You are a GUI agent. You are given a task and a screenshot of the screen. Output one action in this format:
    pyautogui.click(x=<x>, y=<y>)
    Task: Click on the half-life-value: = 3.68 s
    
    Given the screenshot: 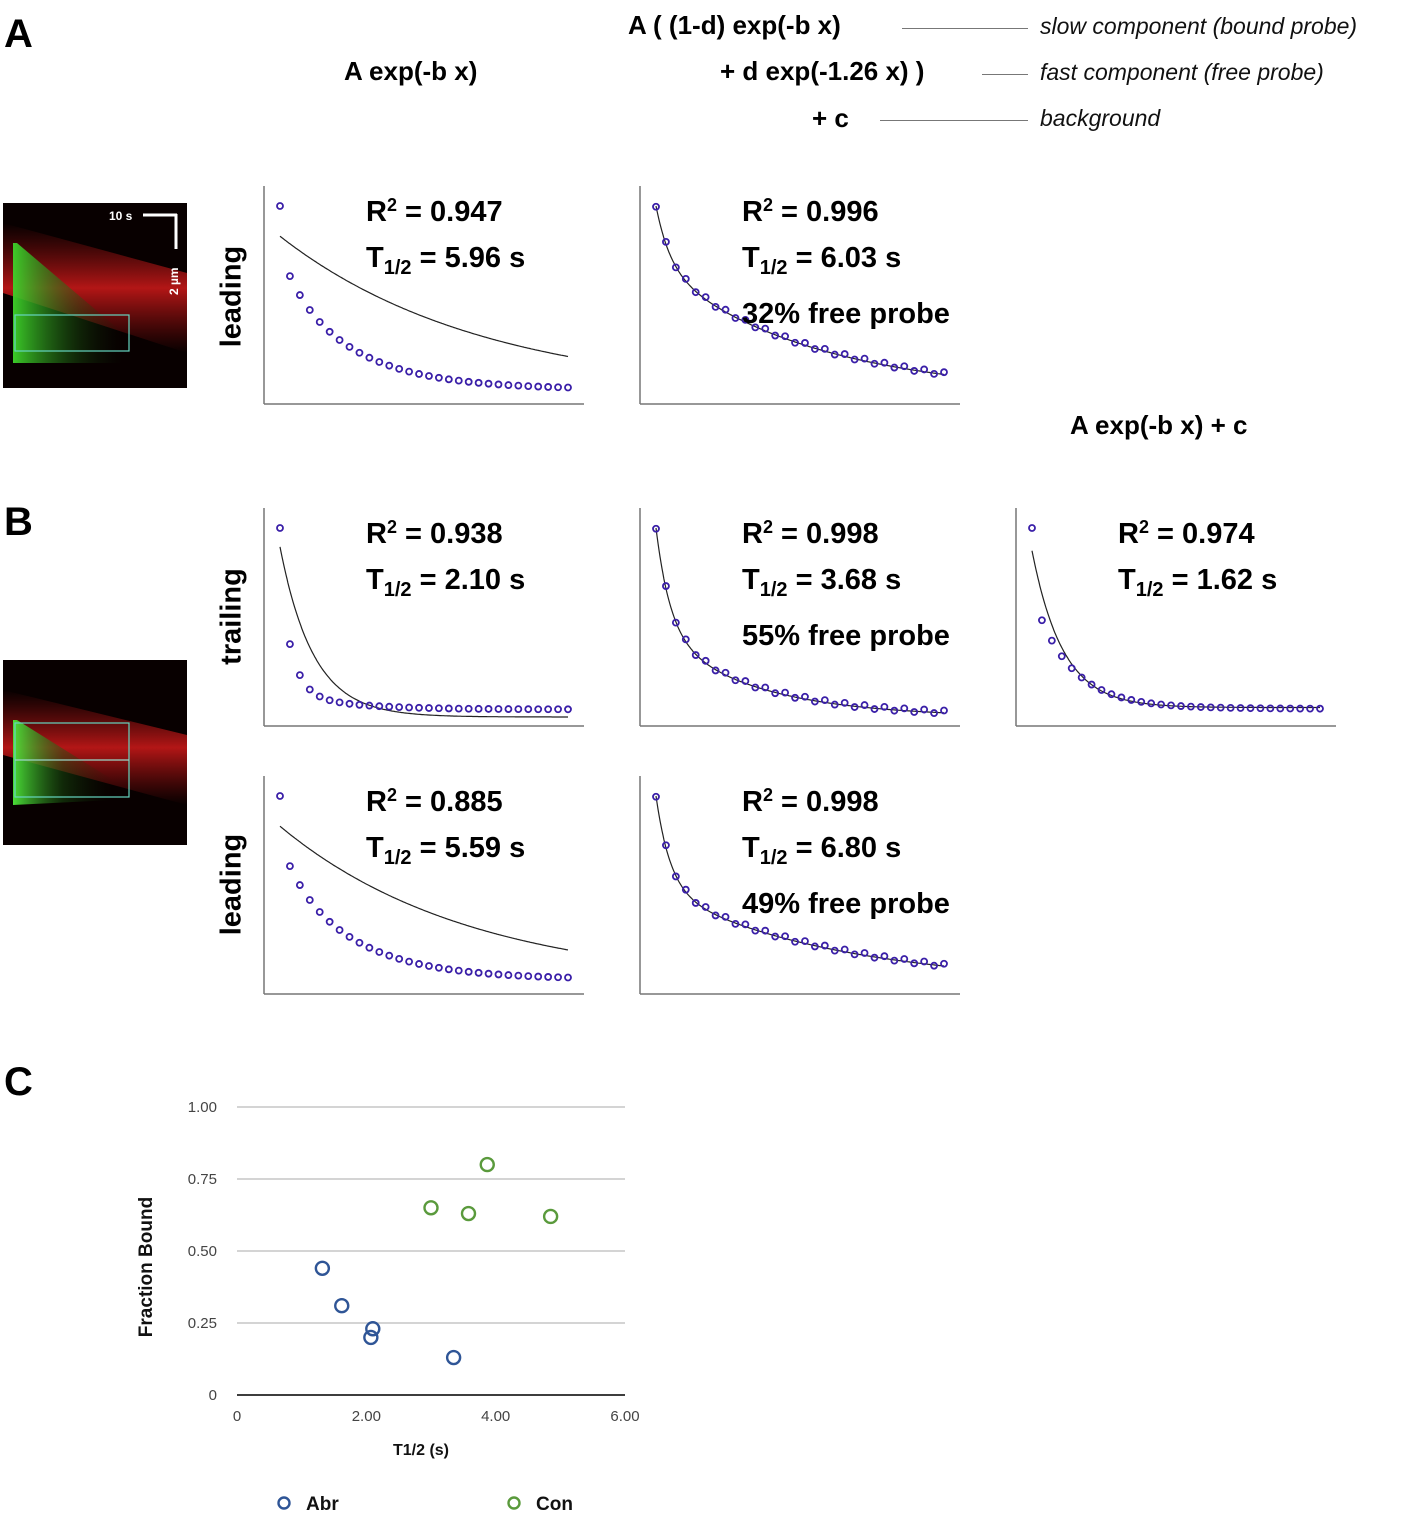 What is the action you would take?
    pyautogui.click(x=844, y=580)
    